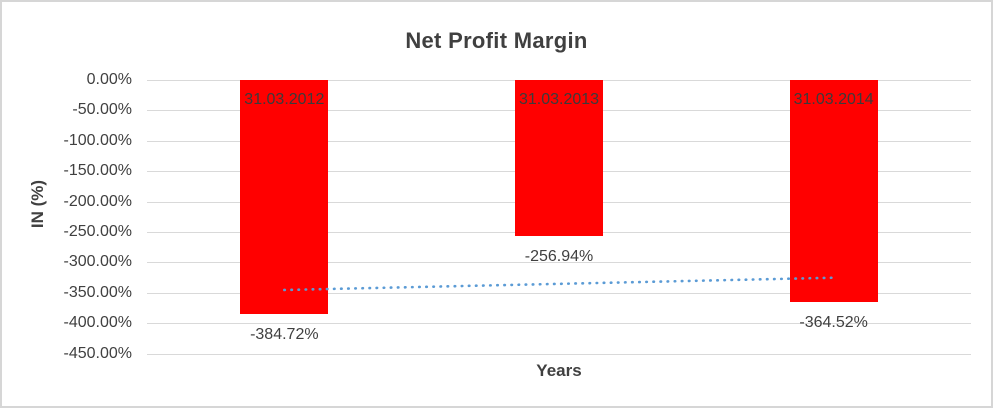 This screenshot has height=408, width=993. I want to click on y-tick-label: 0.00%, so click(109, 79).